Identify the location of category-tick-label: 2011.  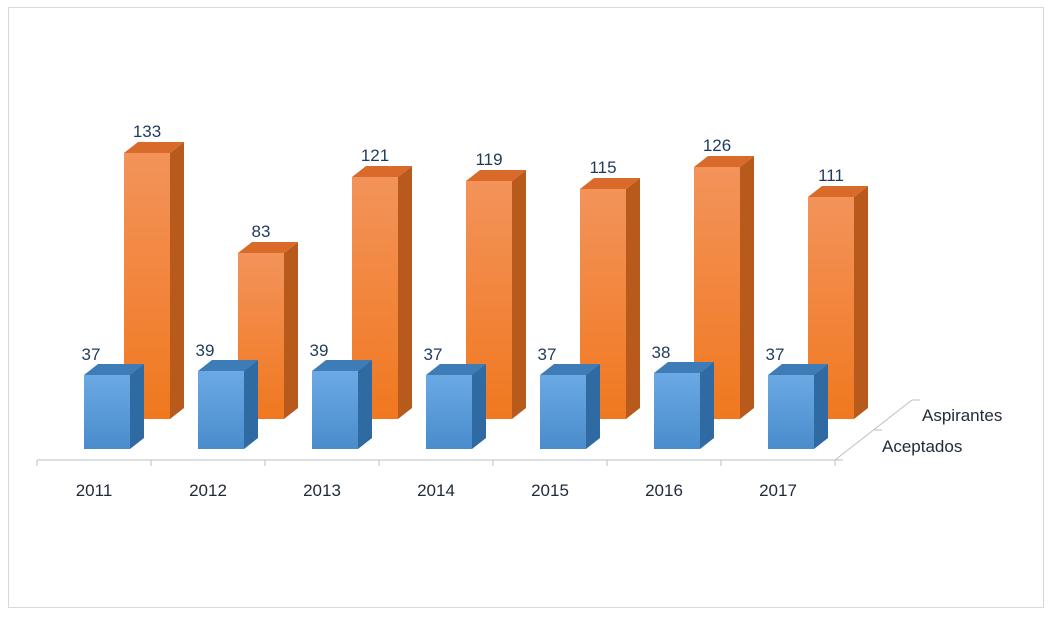
(94, 490).